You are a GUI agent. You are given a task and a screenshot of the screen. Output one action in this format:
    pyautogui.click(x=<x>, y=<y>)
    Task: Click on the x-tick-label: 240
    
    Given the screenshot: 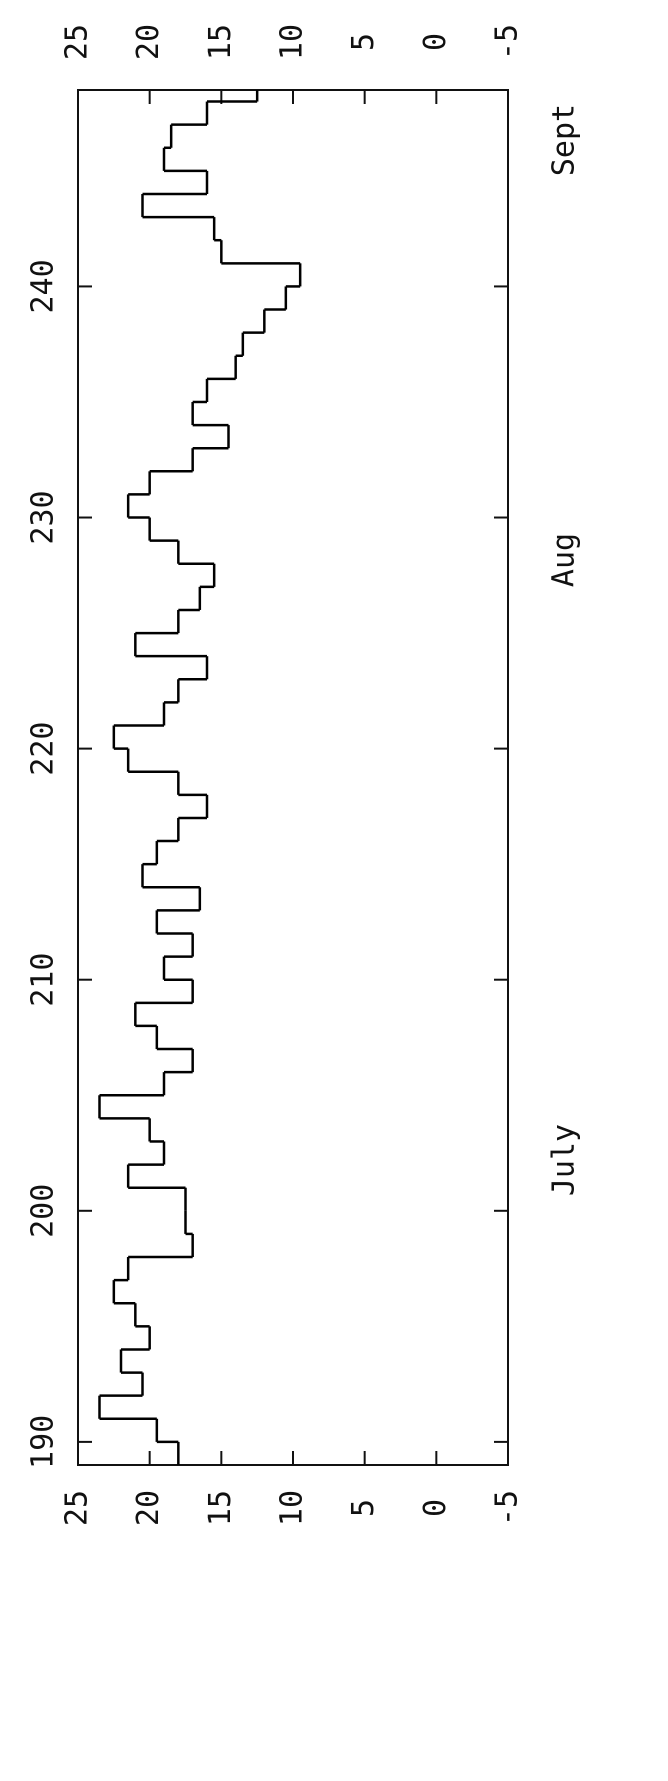 What is the action you would take?
    pyautogui.click(x=43, y=286)
    